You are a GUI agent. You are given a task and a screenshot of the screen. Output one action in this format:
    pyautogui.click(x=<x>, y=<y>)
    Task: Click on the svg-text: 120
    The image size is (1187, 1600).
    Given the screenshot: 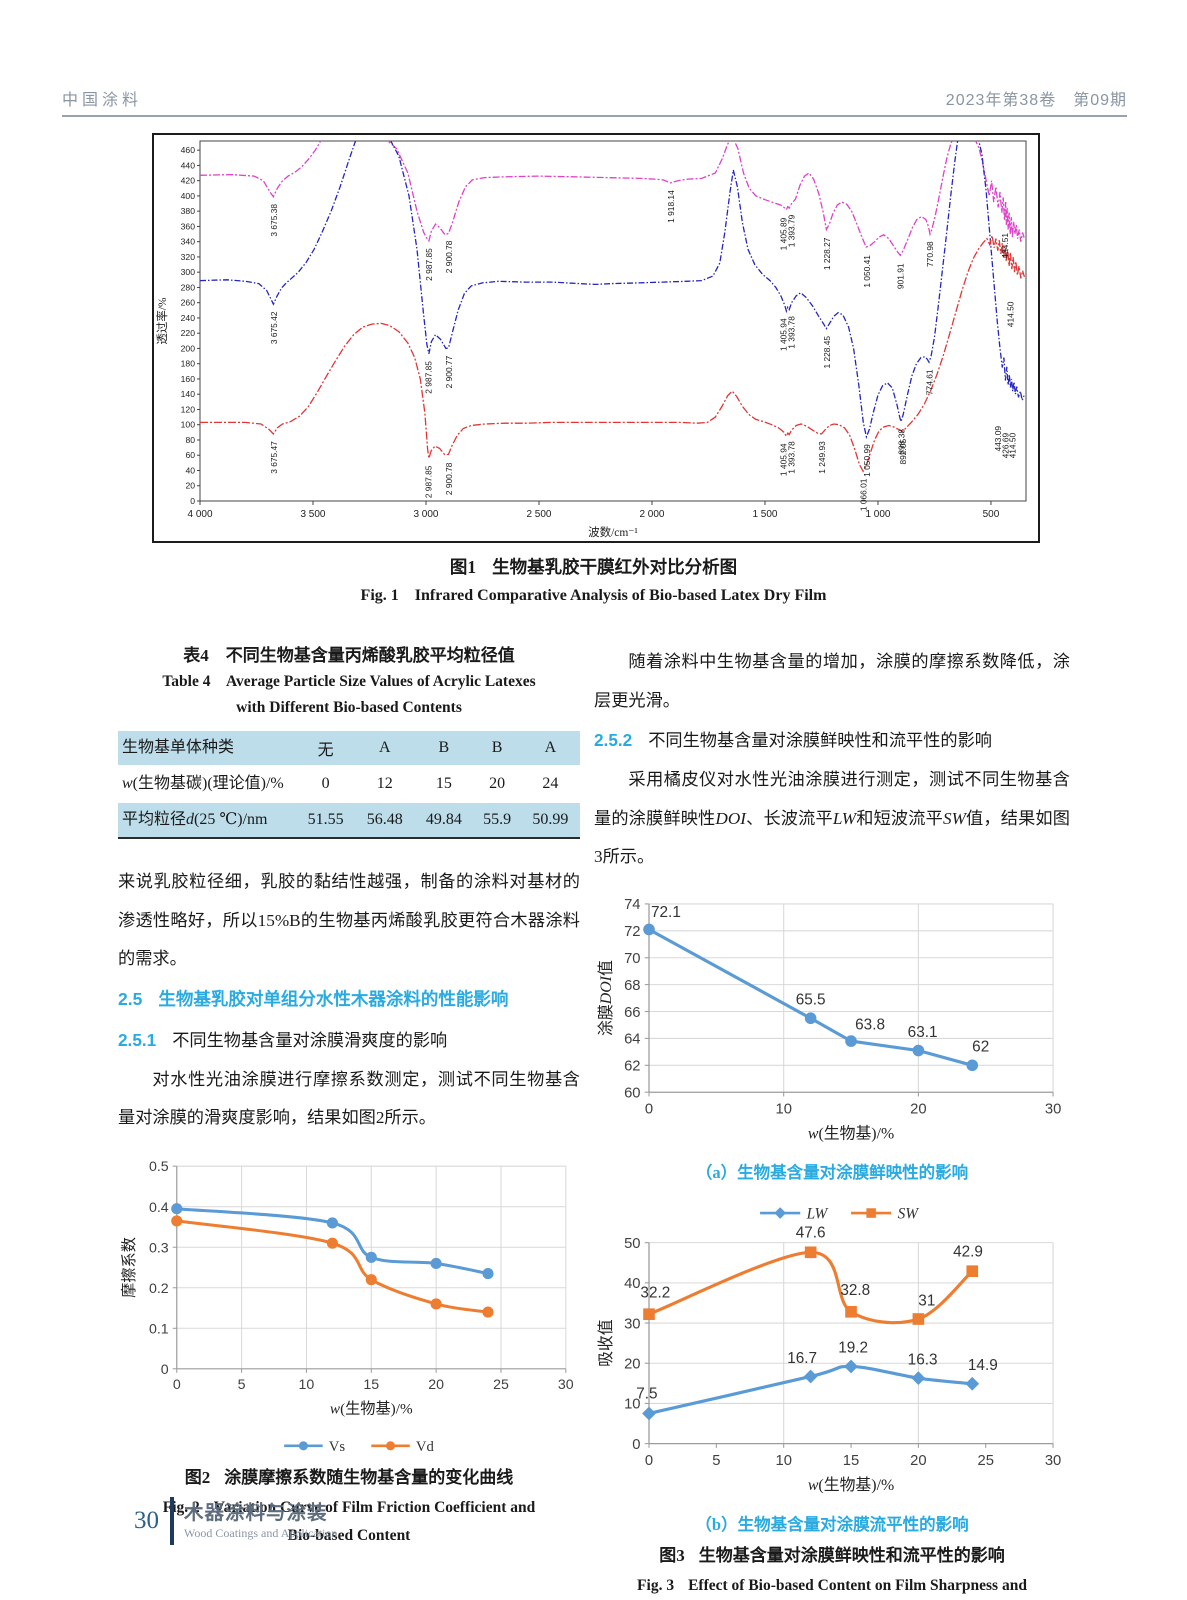 What is the action you would take?
    pyautogui.click(x=188, y=409)
    